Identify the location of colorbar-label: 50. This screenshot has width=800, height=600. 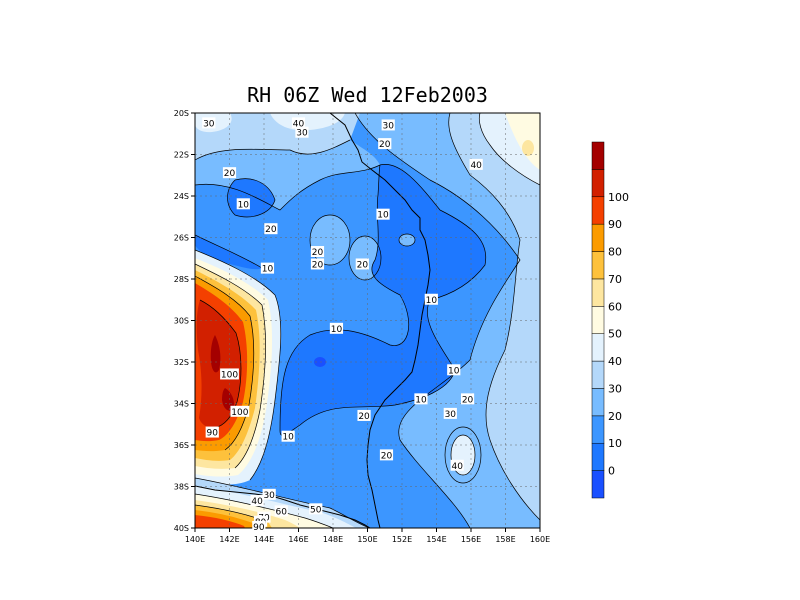
(615, 334).